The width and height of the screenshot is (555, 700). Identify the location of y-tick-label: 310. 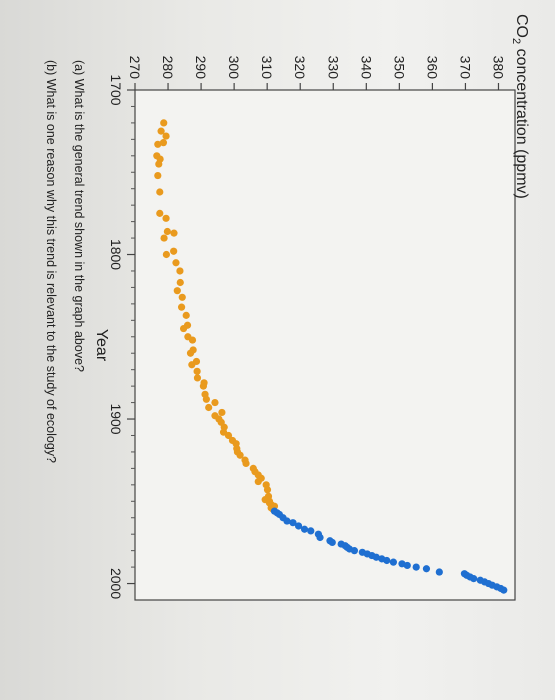
(267, 68).